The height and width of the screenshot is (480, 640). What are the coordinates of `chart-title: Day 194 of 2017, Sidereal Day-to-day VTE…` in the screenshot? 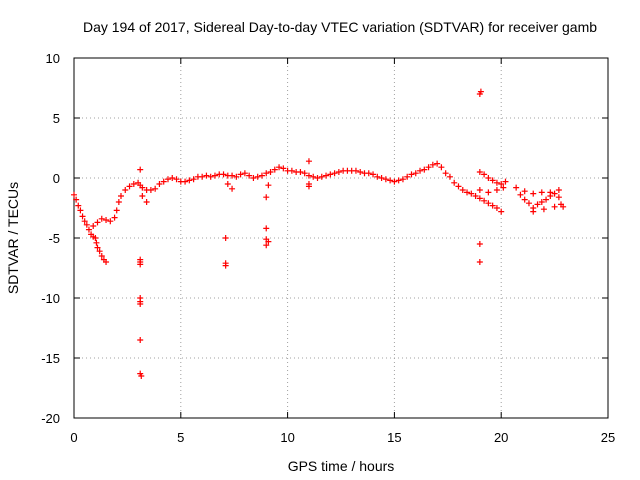 It's located at (340, 27).